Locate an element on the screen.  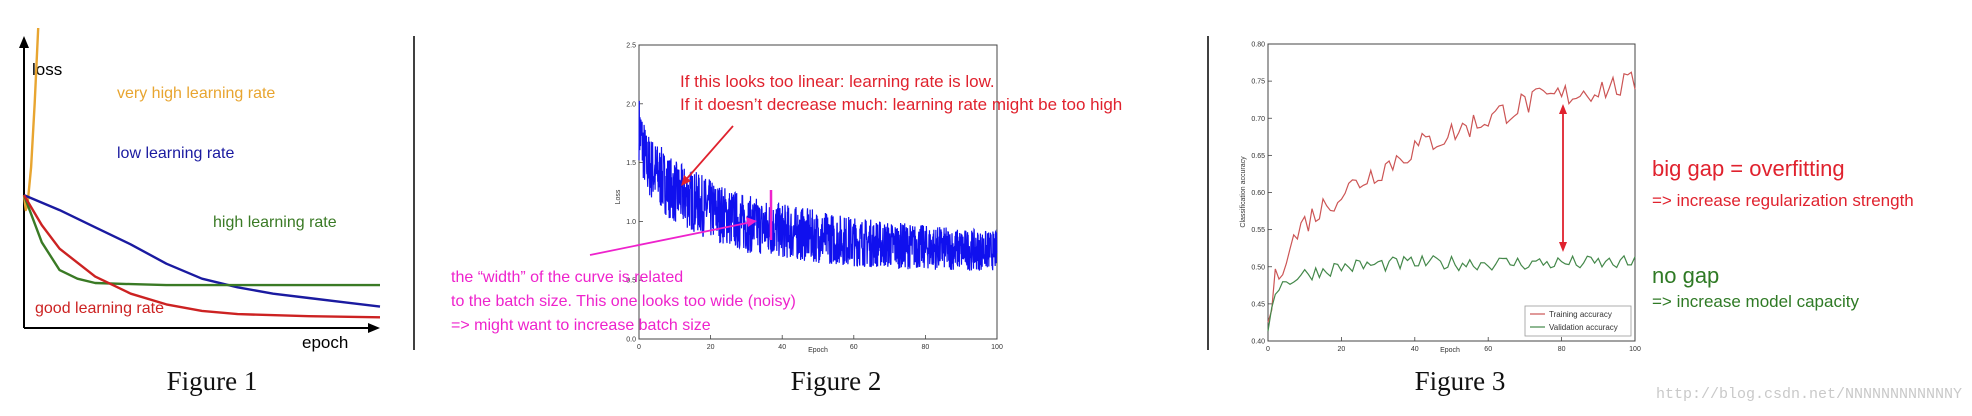
figure-1-y-arrow-icon is located at coordinates (24, 42).